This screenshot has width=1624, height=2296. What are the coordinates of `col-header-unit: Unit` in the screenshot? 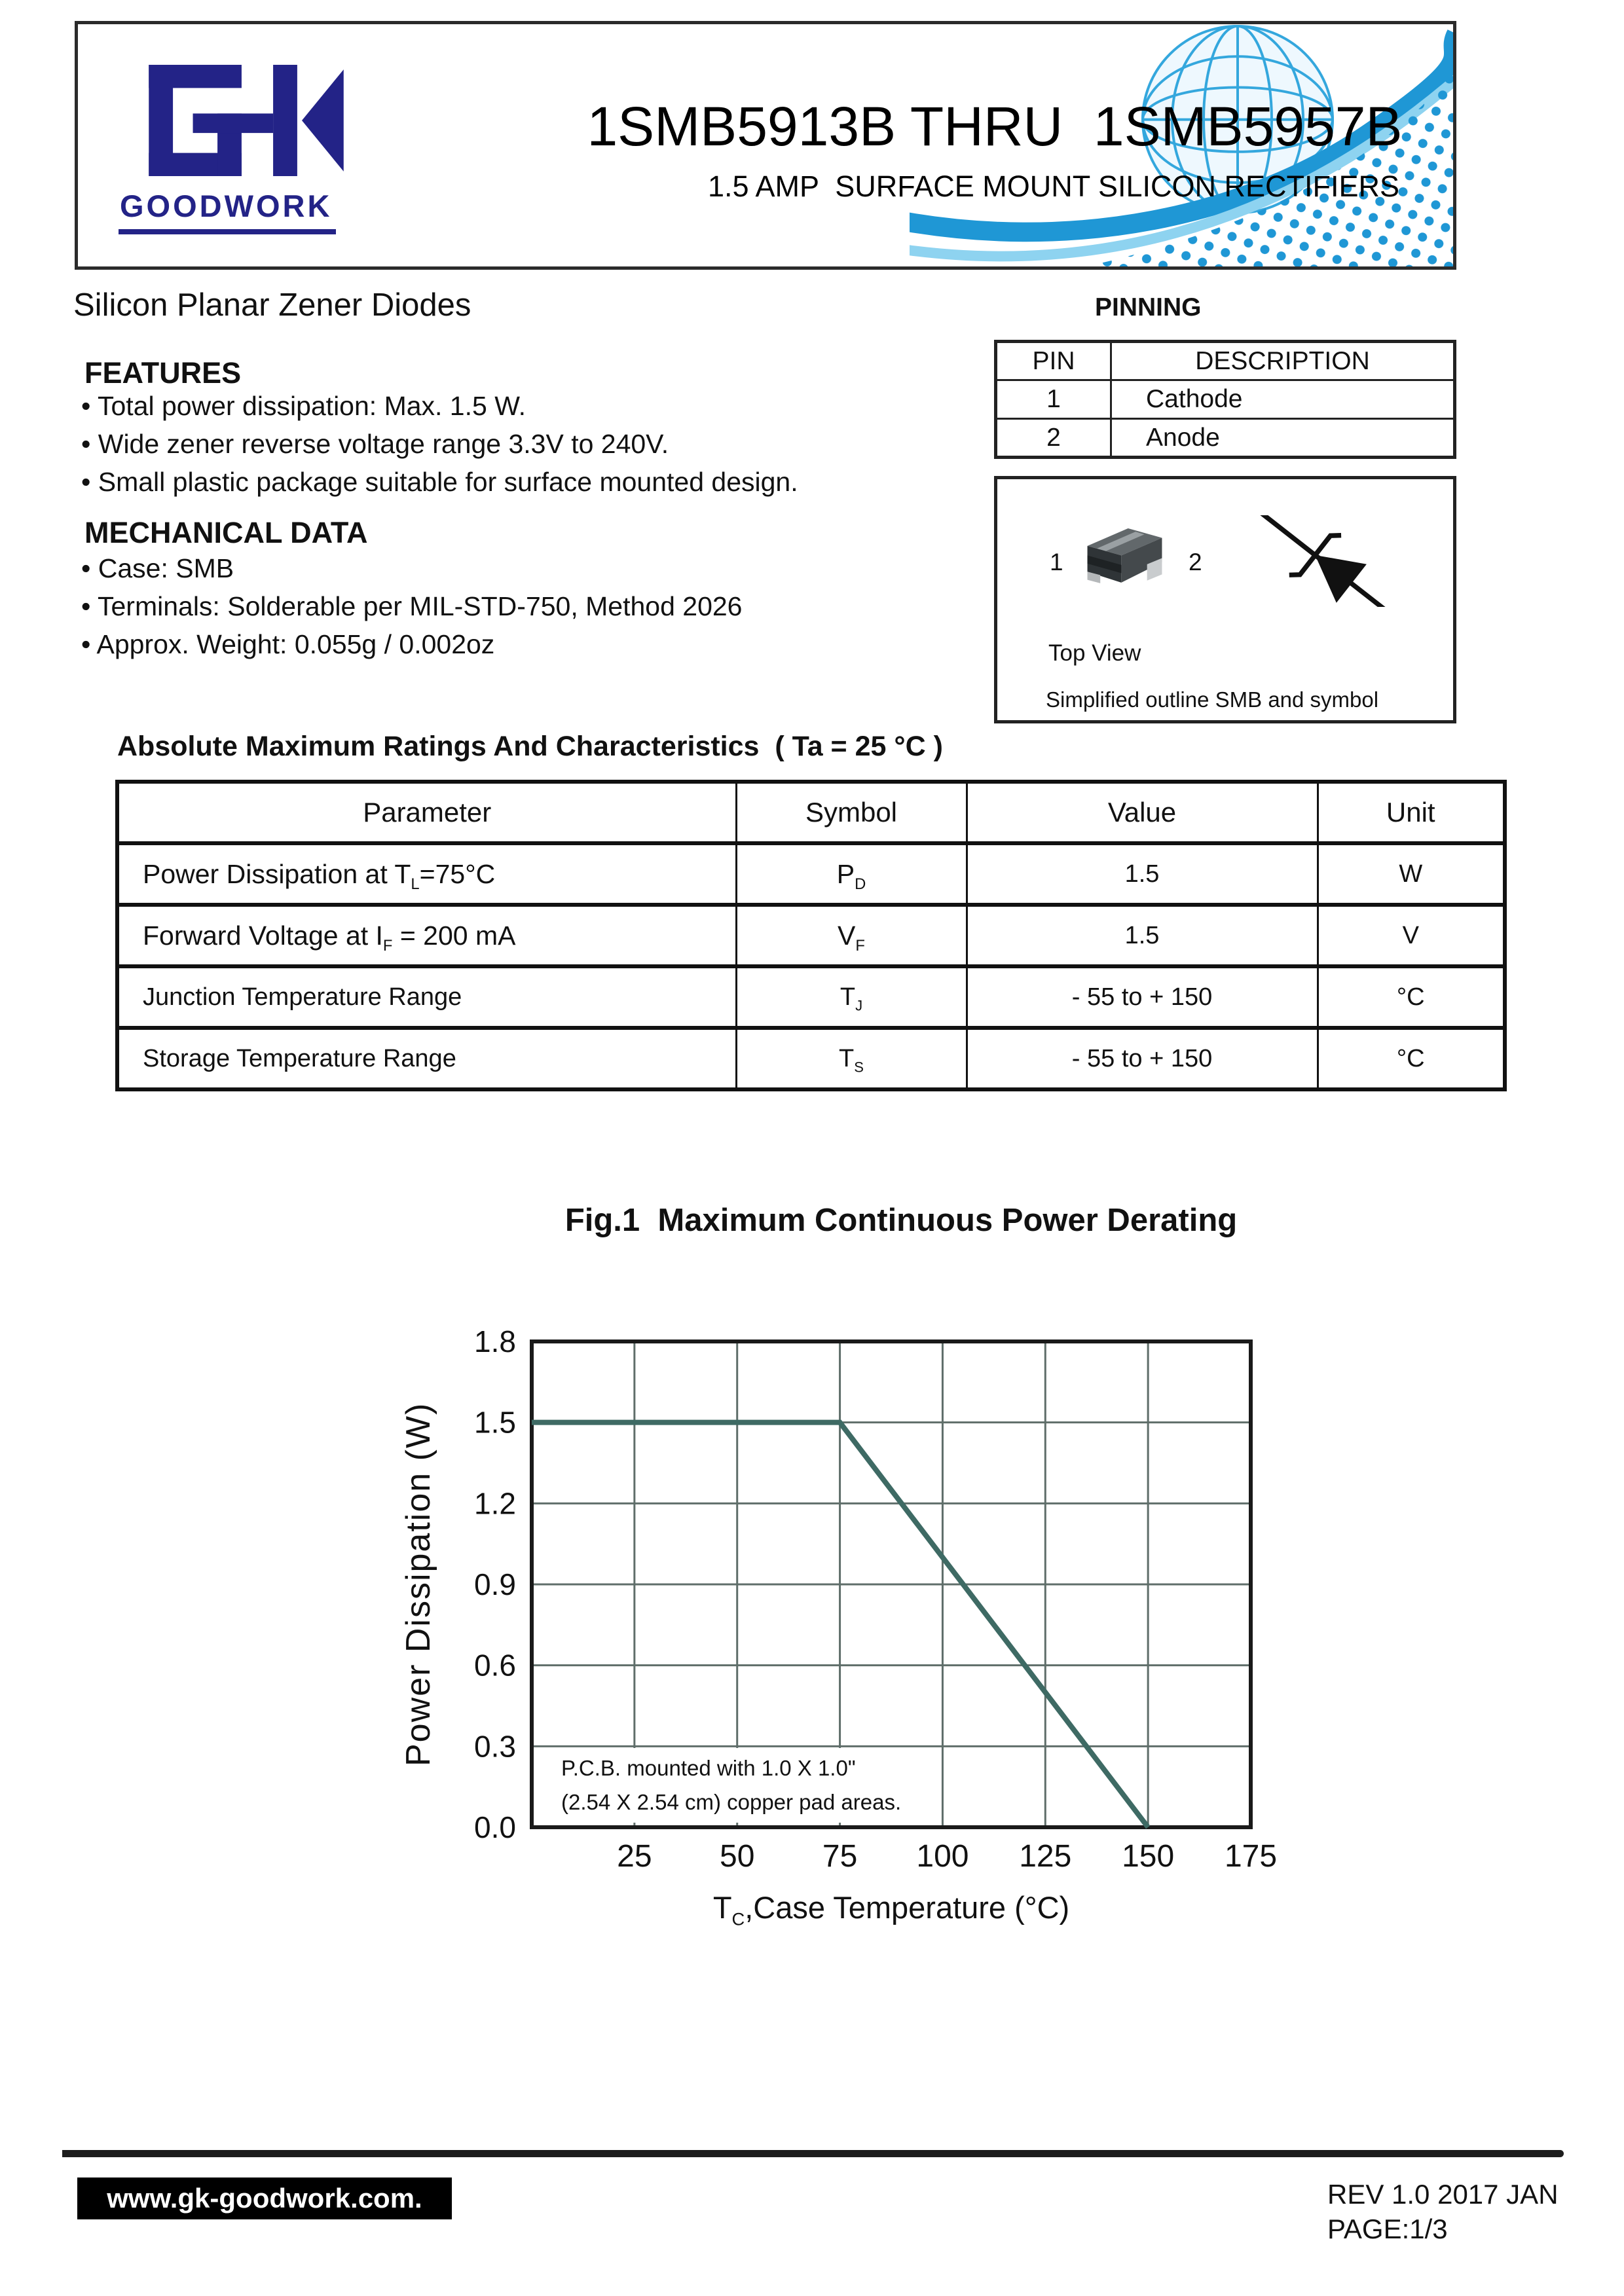 It's located at (1411, 812).